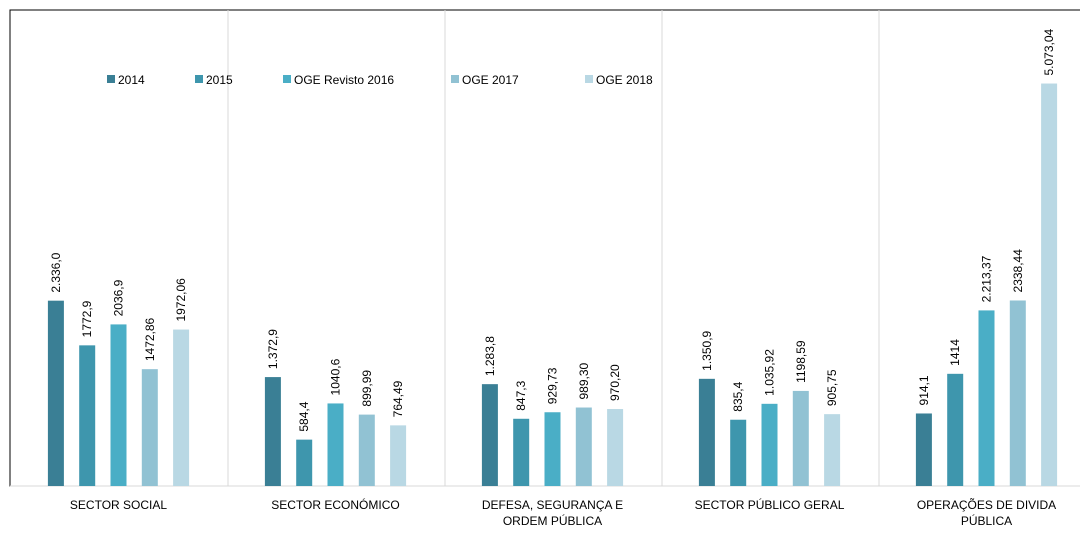 The width and height of the screenshot is (1080, 537). Describe the element at coordinates (770, 372) in the screenshot. I see `data-label: 1.035,92` at that location.